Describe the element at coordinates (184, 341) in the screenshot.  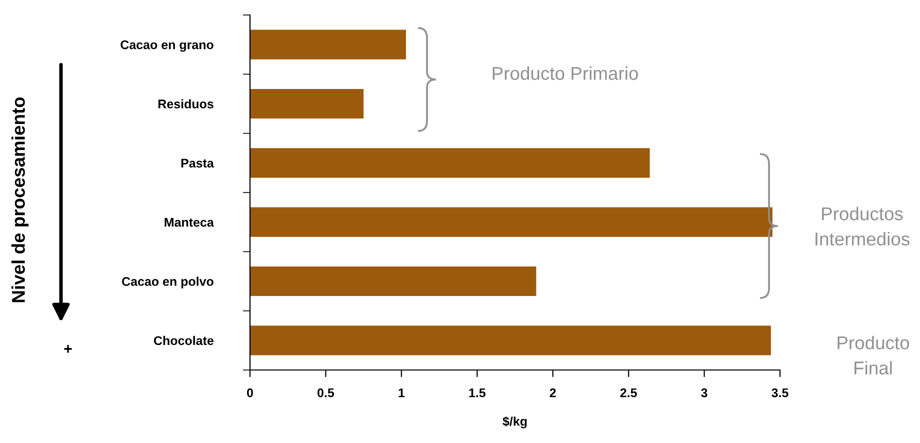
I see `y-tick-label: Chocolate` at that location.